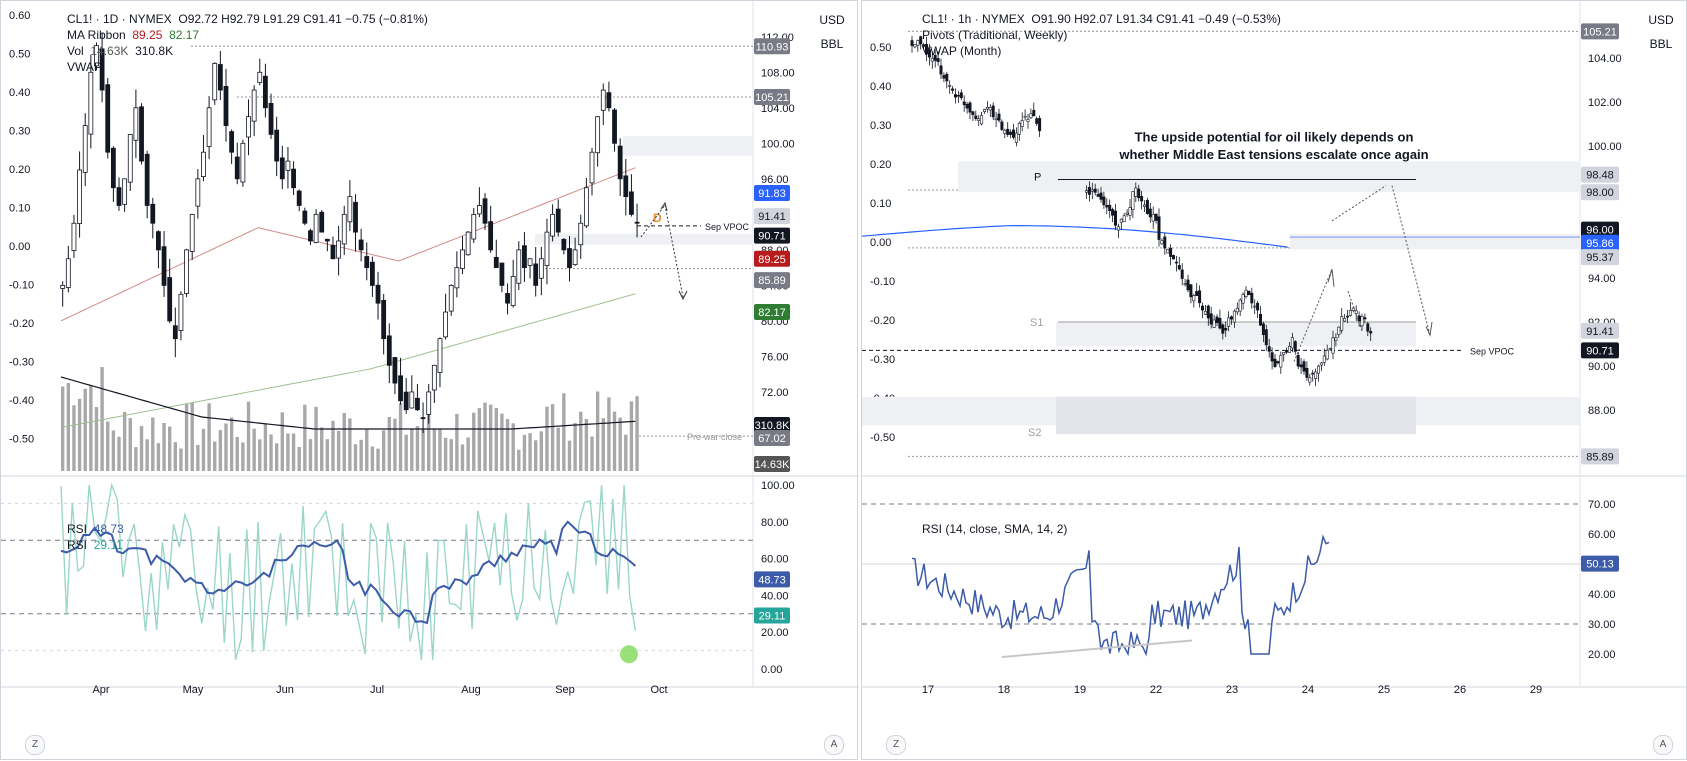 This screenshot has width=1687, height=761. What do you see at coordinates (714, 437) in the screenshot?
I see `prewar-label: Pre-war close` at bounding box center [714, 437].